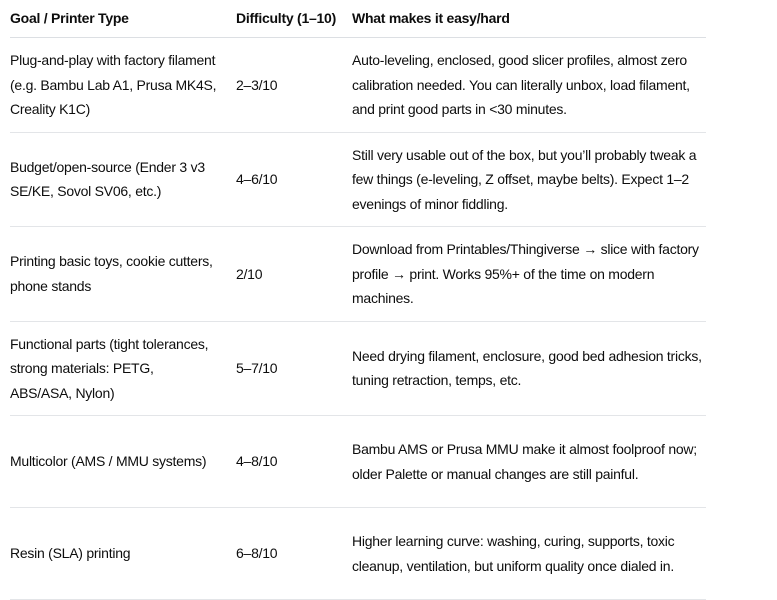  I want to click on difficulty-cell: 6–8/10, so click(294, 553).